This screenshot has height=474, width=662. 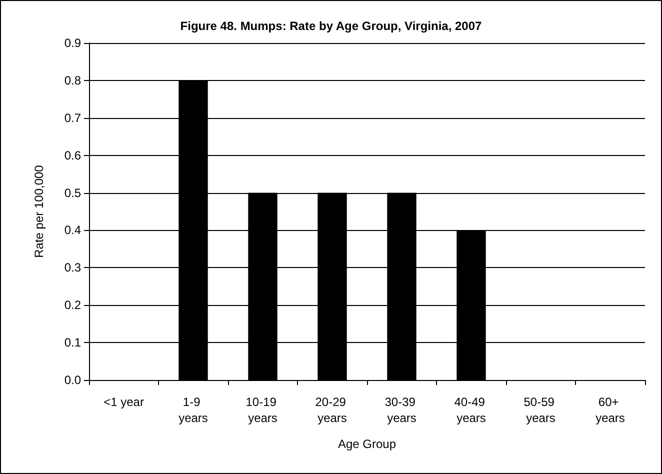 I want to click on y-tick-label: 0.5, so click(x=73, y=193).